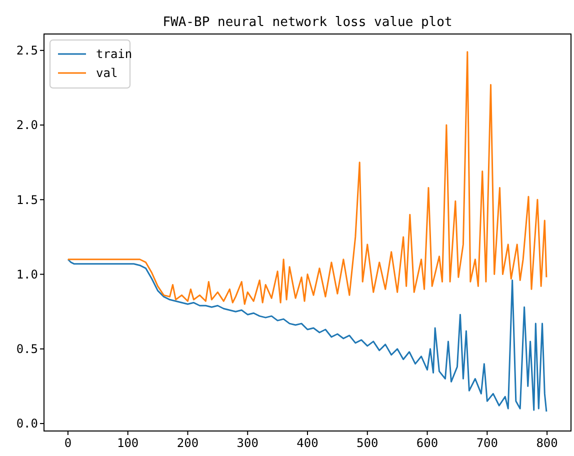 The height and width of the screenshot is (456, 574). I want to click on y-tick-label: 1.5, so click(27, 199).